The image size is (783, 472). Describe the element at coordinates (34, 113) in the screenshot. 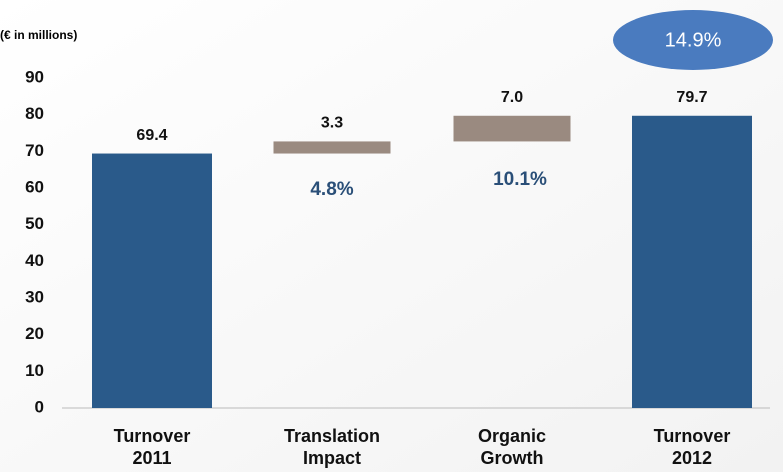

I see `y-tick-label: 80` at that location.